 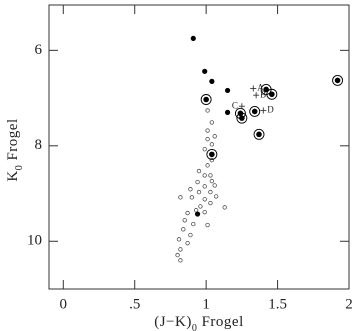 I want to click on axis-label: (J−K)0 Frogel, so click(x=199, y=322).